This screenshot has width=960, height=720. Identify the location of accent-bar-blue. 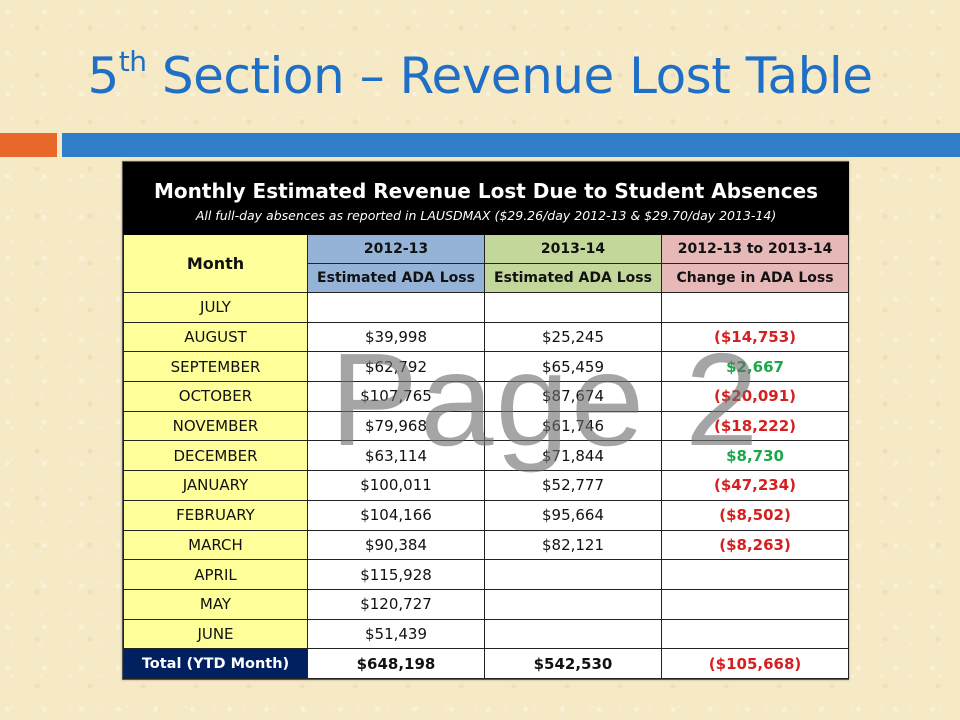
(511, 145).